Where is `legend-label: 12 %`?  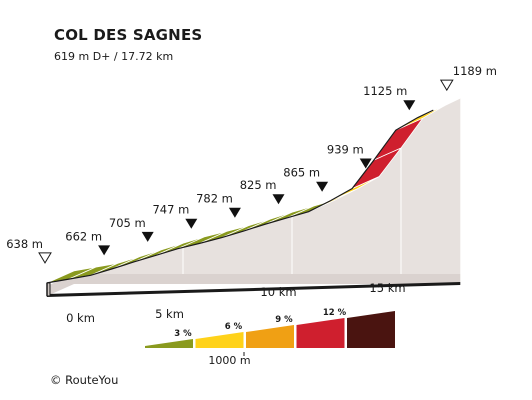
legend-label: 12 % is located at coordinates (335, 313).